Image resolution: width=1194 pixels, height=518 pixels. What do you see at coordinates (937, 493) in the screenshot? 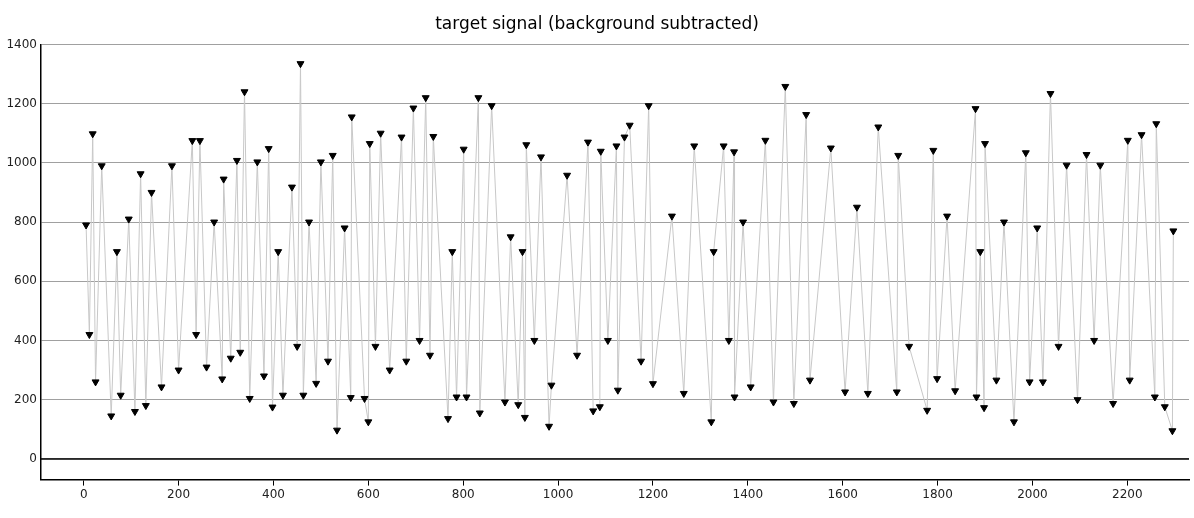
I see `x-tick-label: 1800` at bounding box center [937, 493].